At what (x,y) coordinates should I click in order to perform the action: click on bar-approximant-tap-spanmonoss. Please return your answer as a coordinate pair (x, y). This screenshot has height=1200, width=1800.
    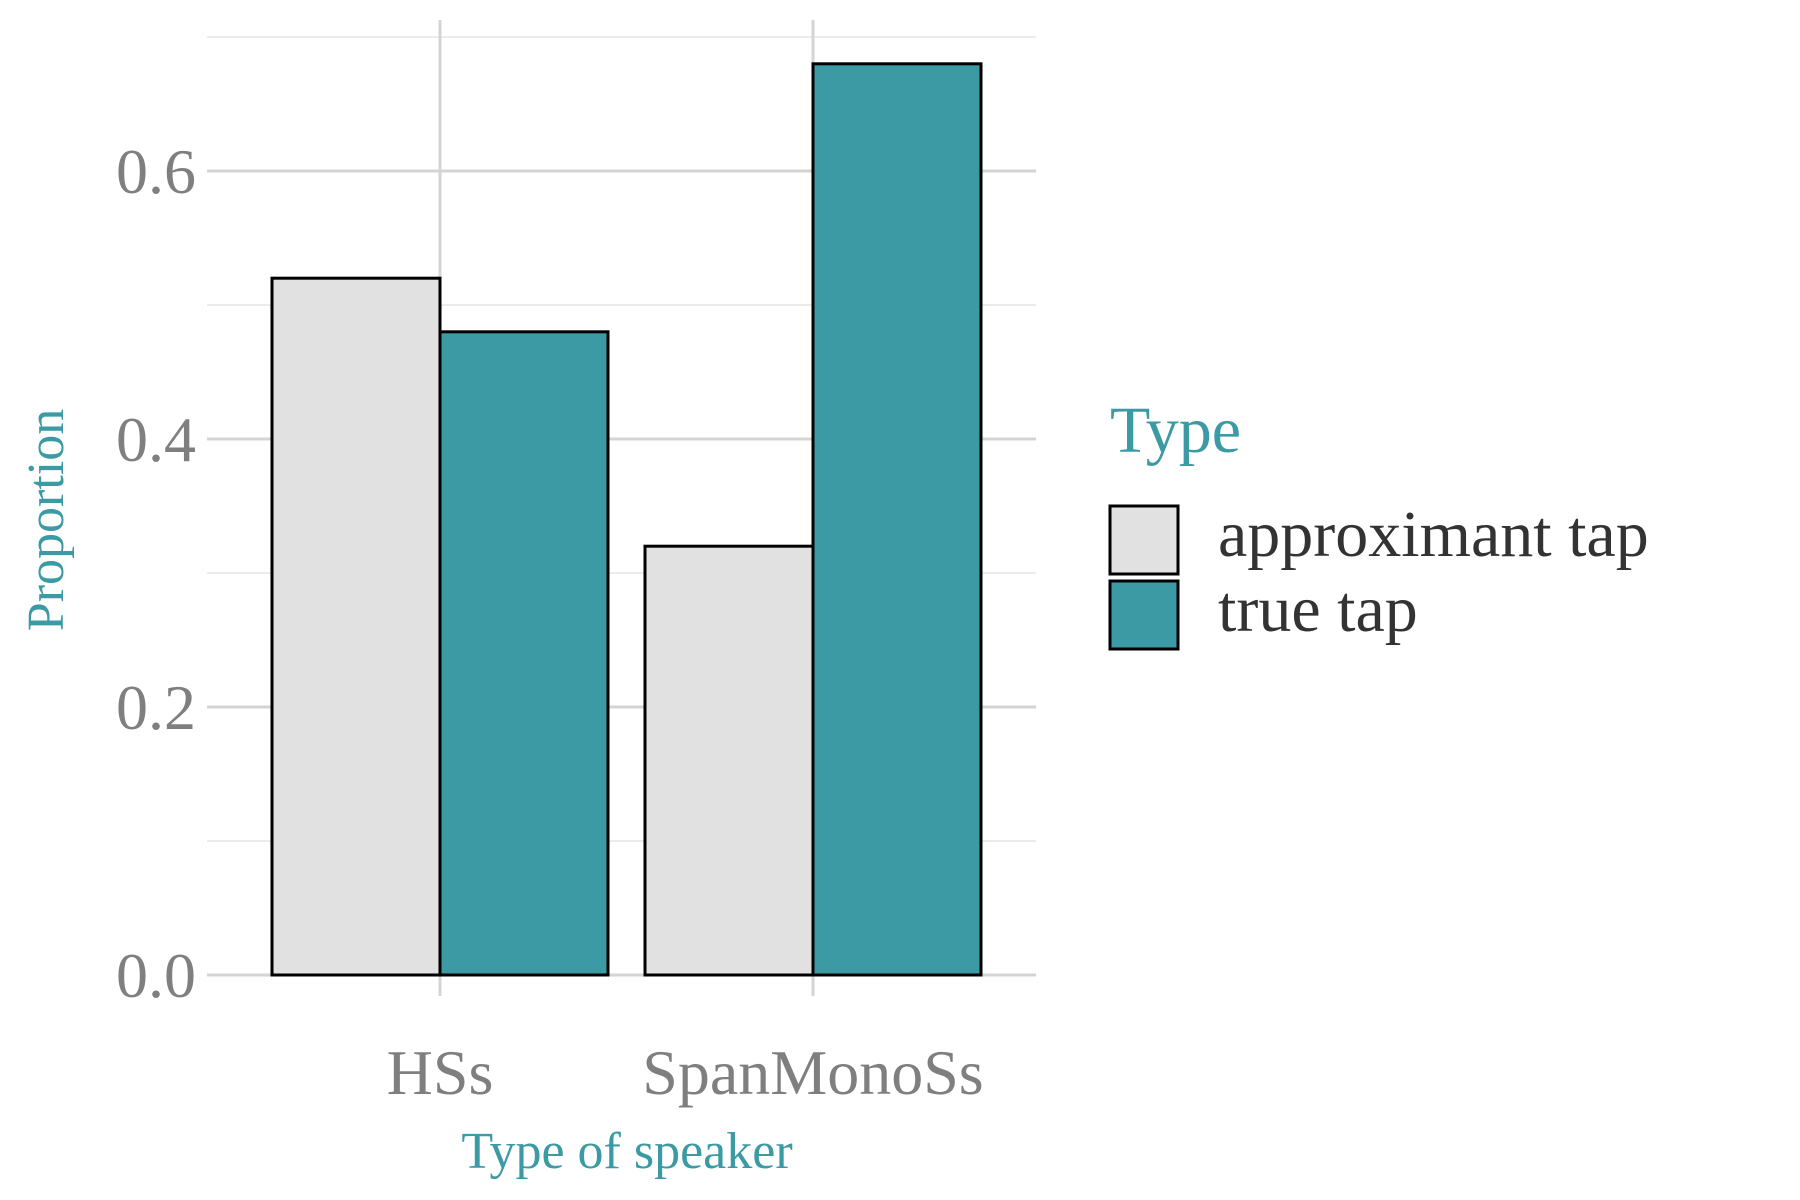
    Looking at the image, I should click on (729, 760).